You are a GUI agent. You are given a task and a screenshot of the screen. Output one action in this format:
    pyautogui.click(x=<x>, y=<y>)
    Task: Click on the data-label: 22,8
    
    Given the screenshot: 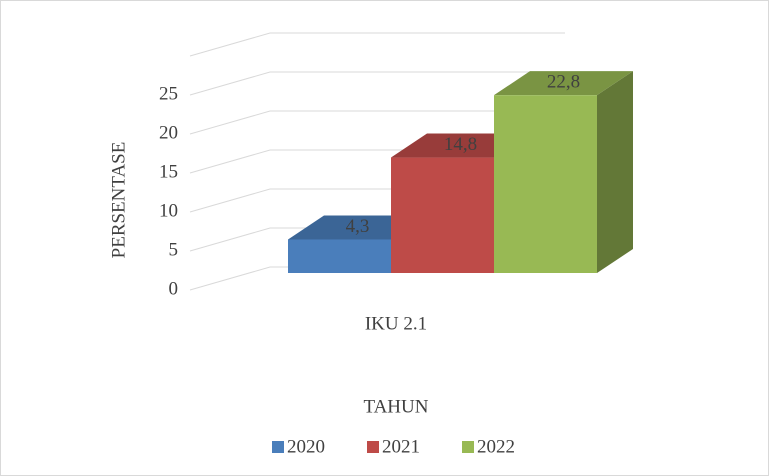 What is the action you would take?
    pyautogui.click(x=563, y=82)
    